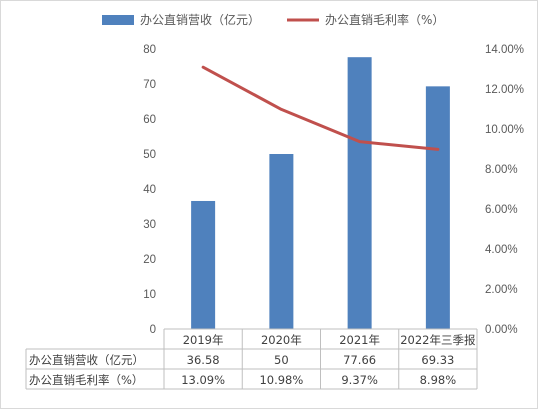 The height and width of the screenshot is (409, 538). What do you see at coordinates (384, 19) in the screenshot?
I see `legend-label-margin: 办公直销毛利率（%）` at bounding box center [384, 19].